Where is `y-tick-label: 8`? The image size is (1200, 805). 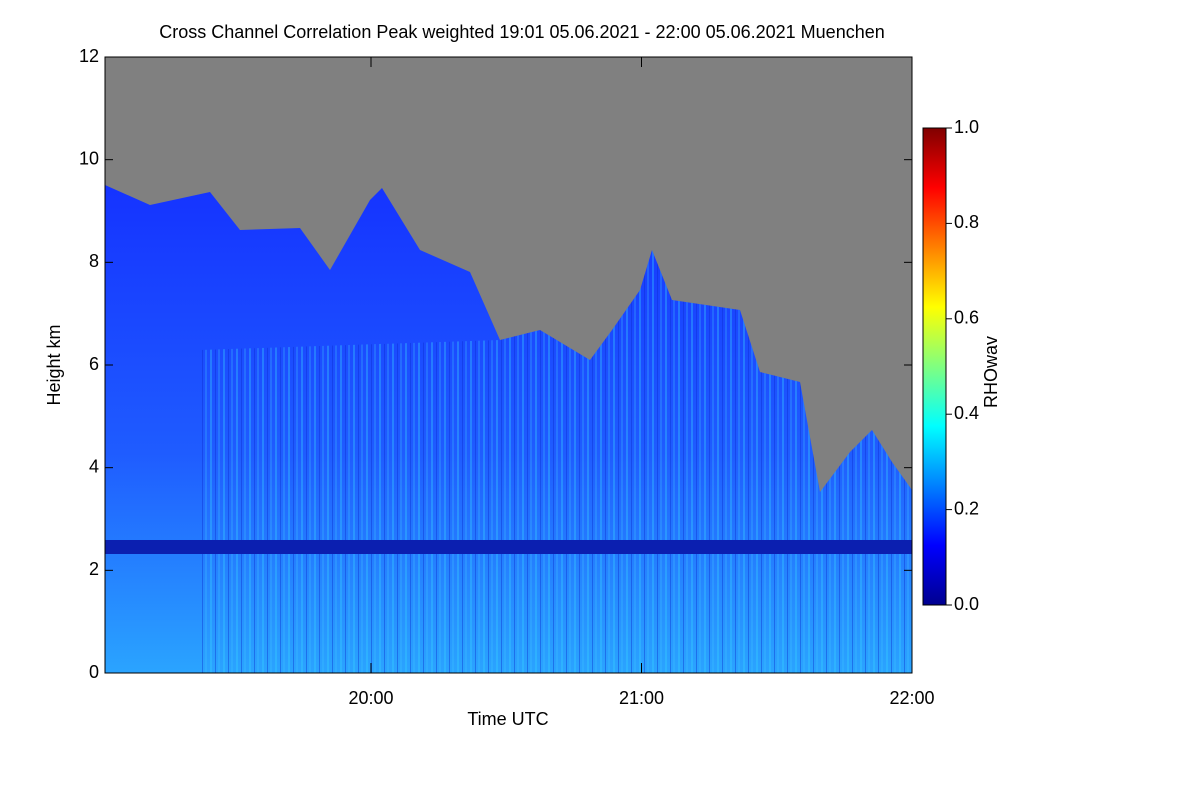 y-tick-label: 8 is located at coordinates (94, 261).